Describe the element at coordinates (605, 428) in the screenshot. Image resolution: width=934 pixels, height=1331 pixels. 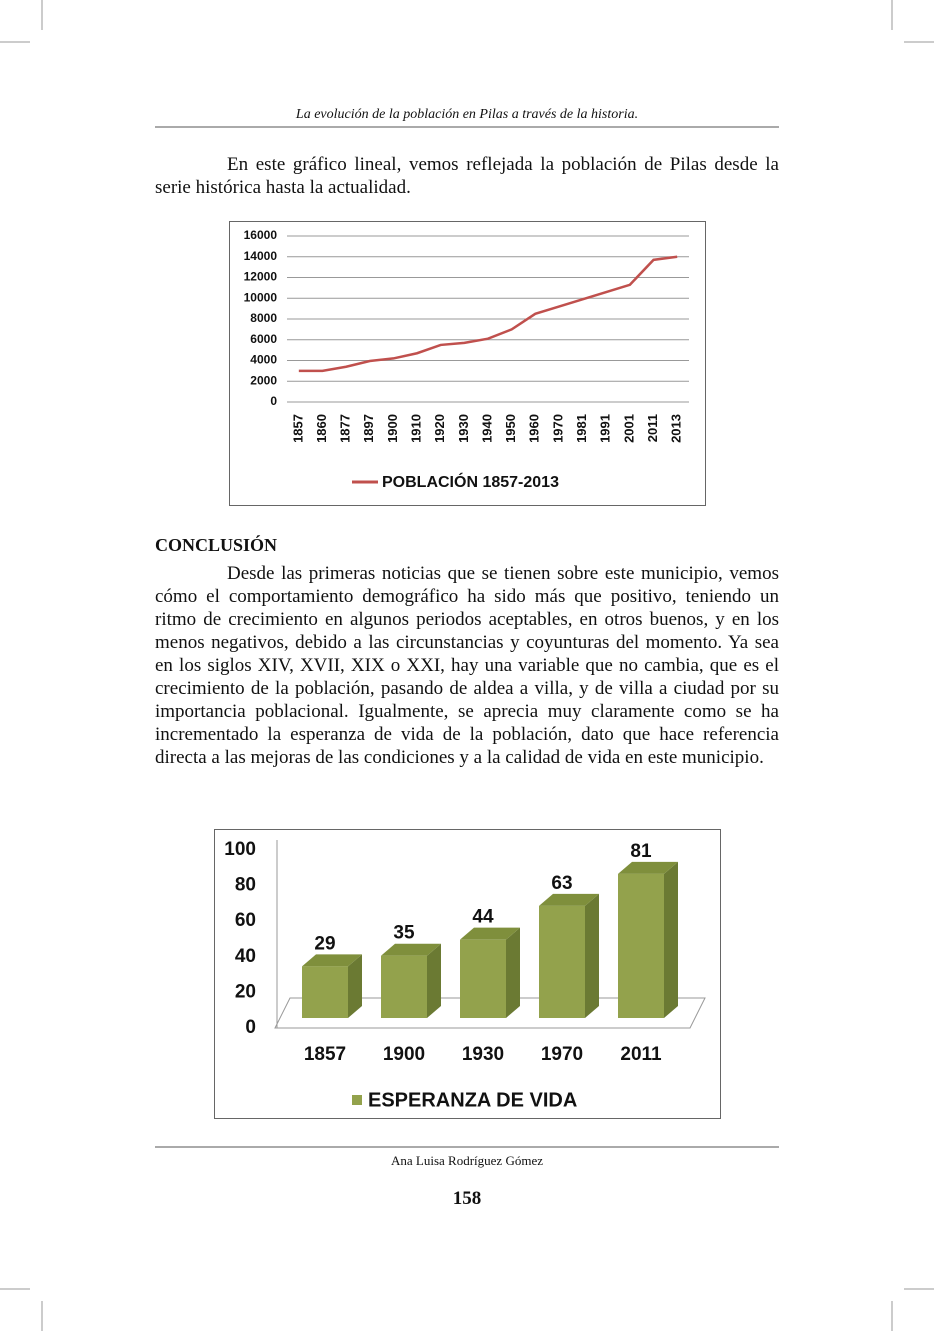
I see `x-tick-label: 1991` at that location.